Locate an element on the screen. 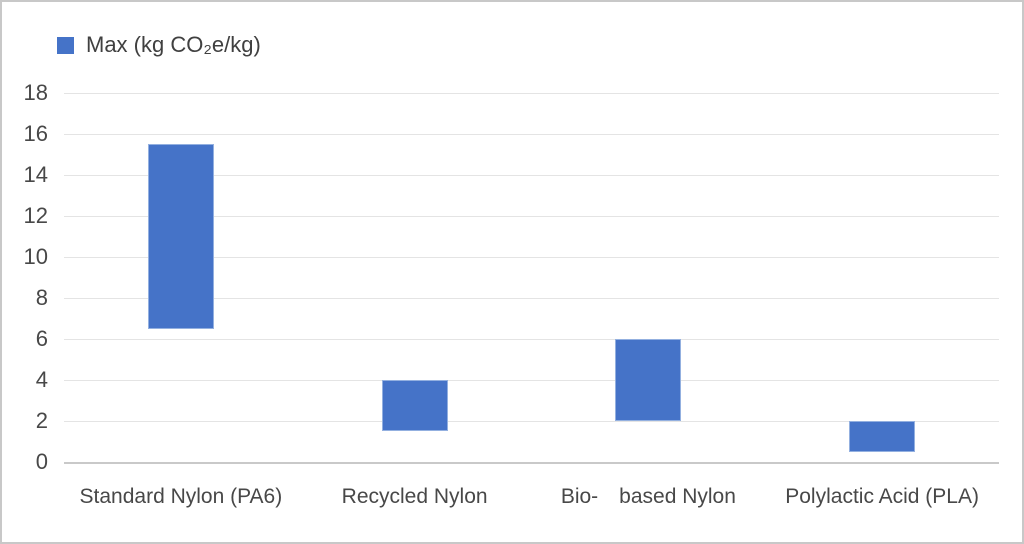  x-category-label-3: Bio- based Nylon is located at coordinates (648, 496).